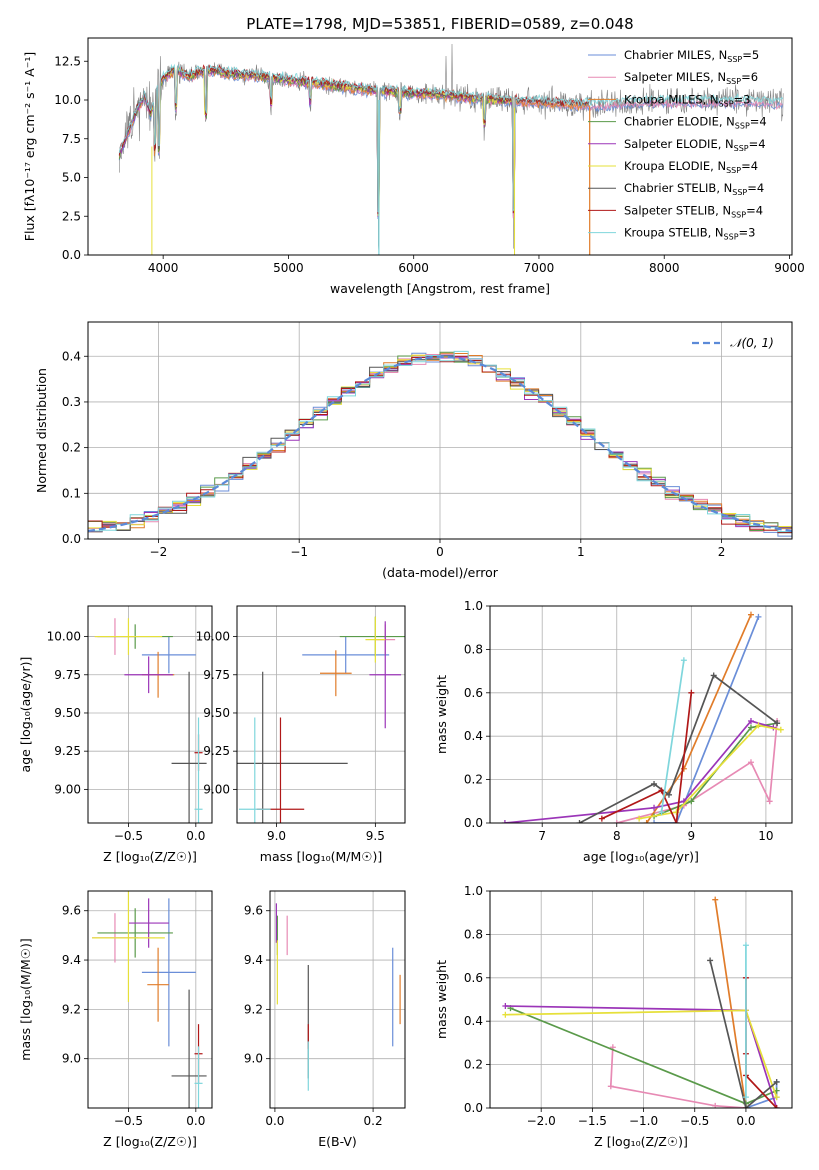 The width and height of the screenshot is (819, 1170). I want to click on x-axis-label: (data-model)/error, so click(440, 572).